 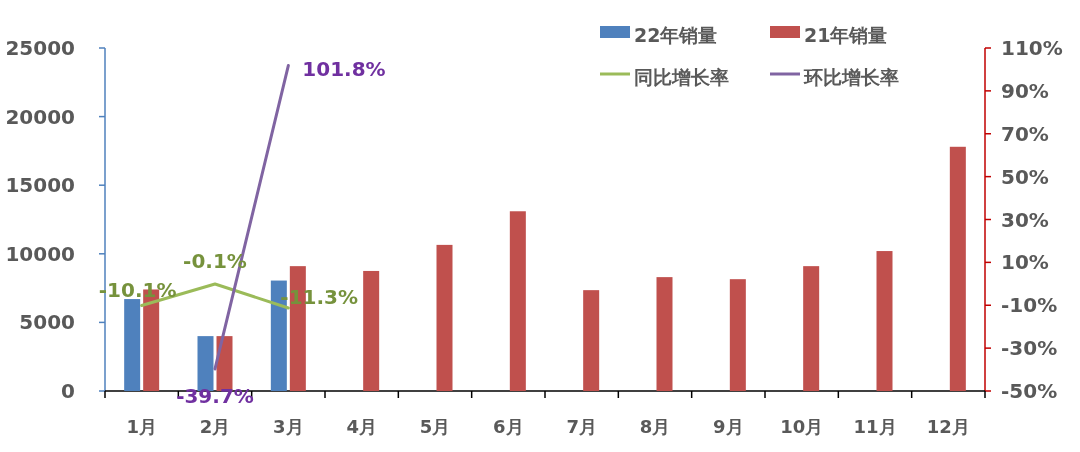 What do you see at coordinates (728, 426) in the screenshot?
I see `x-tick-label: 9月` at bounding box center [728, 426].